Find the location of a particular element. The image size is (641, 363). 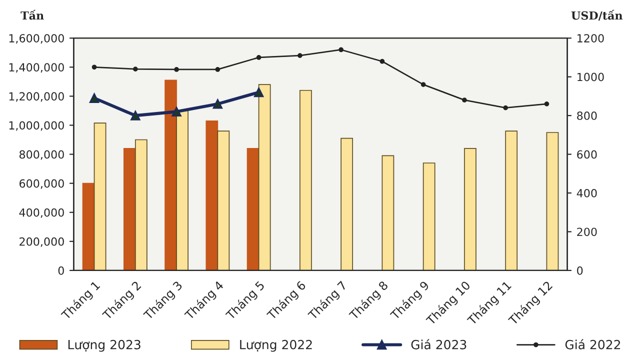

y-tick-label: 0 is located at coordinates (61, 270).